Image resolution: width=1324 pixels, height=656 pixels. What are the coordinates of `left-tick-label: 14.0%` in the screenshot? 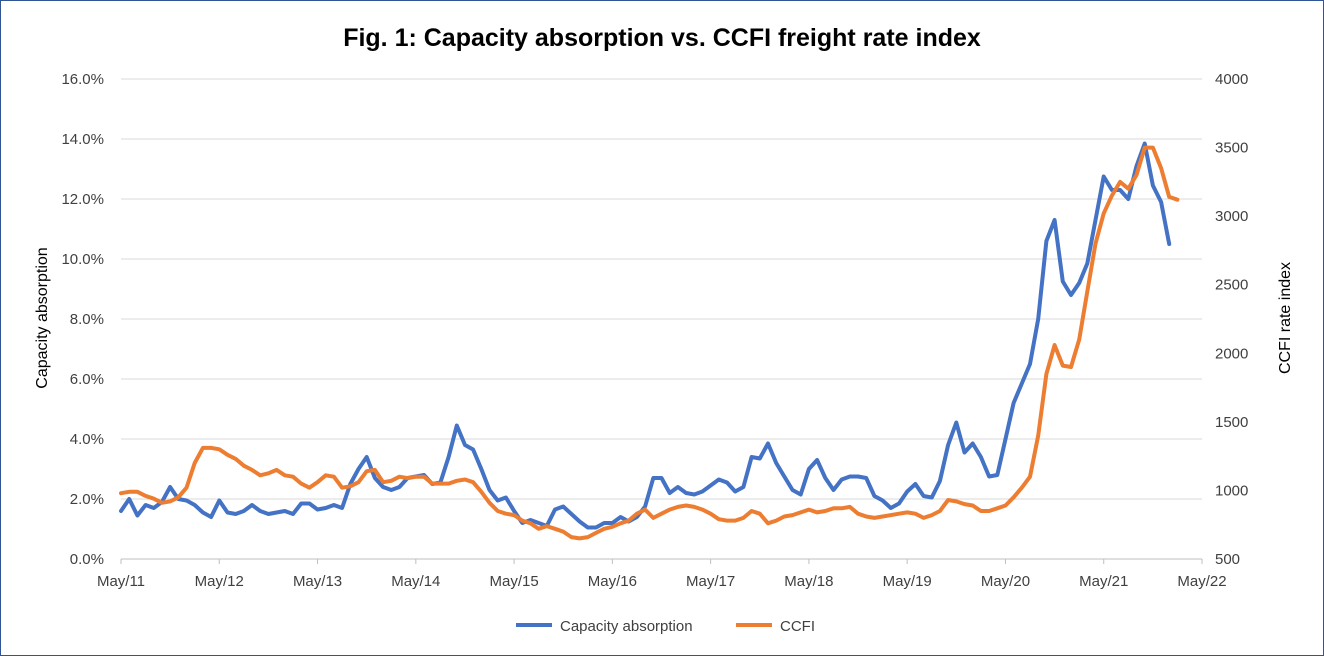 It's located at (82, 139).